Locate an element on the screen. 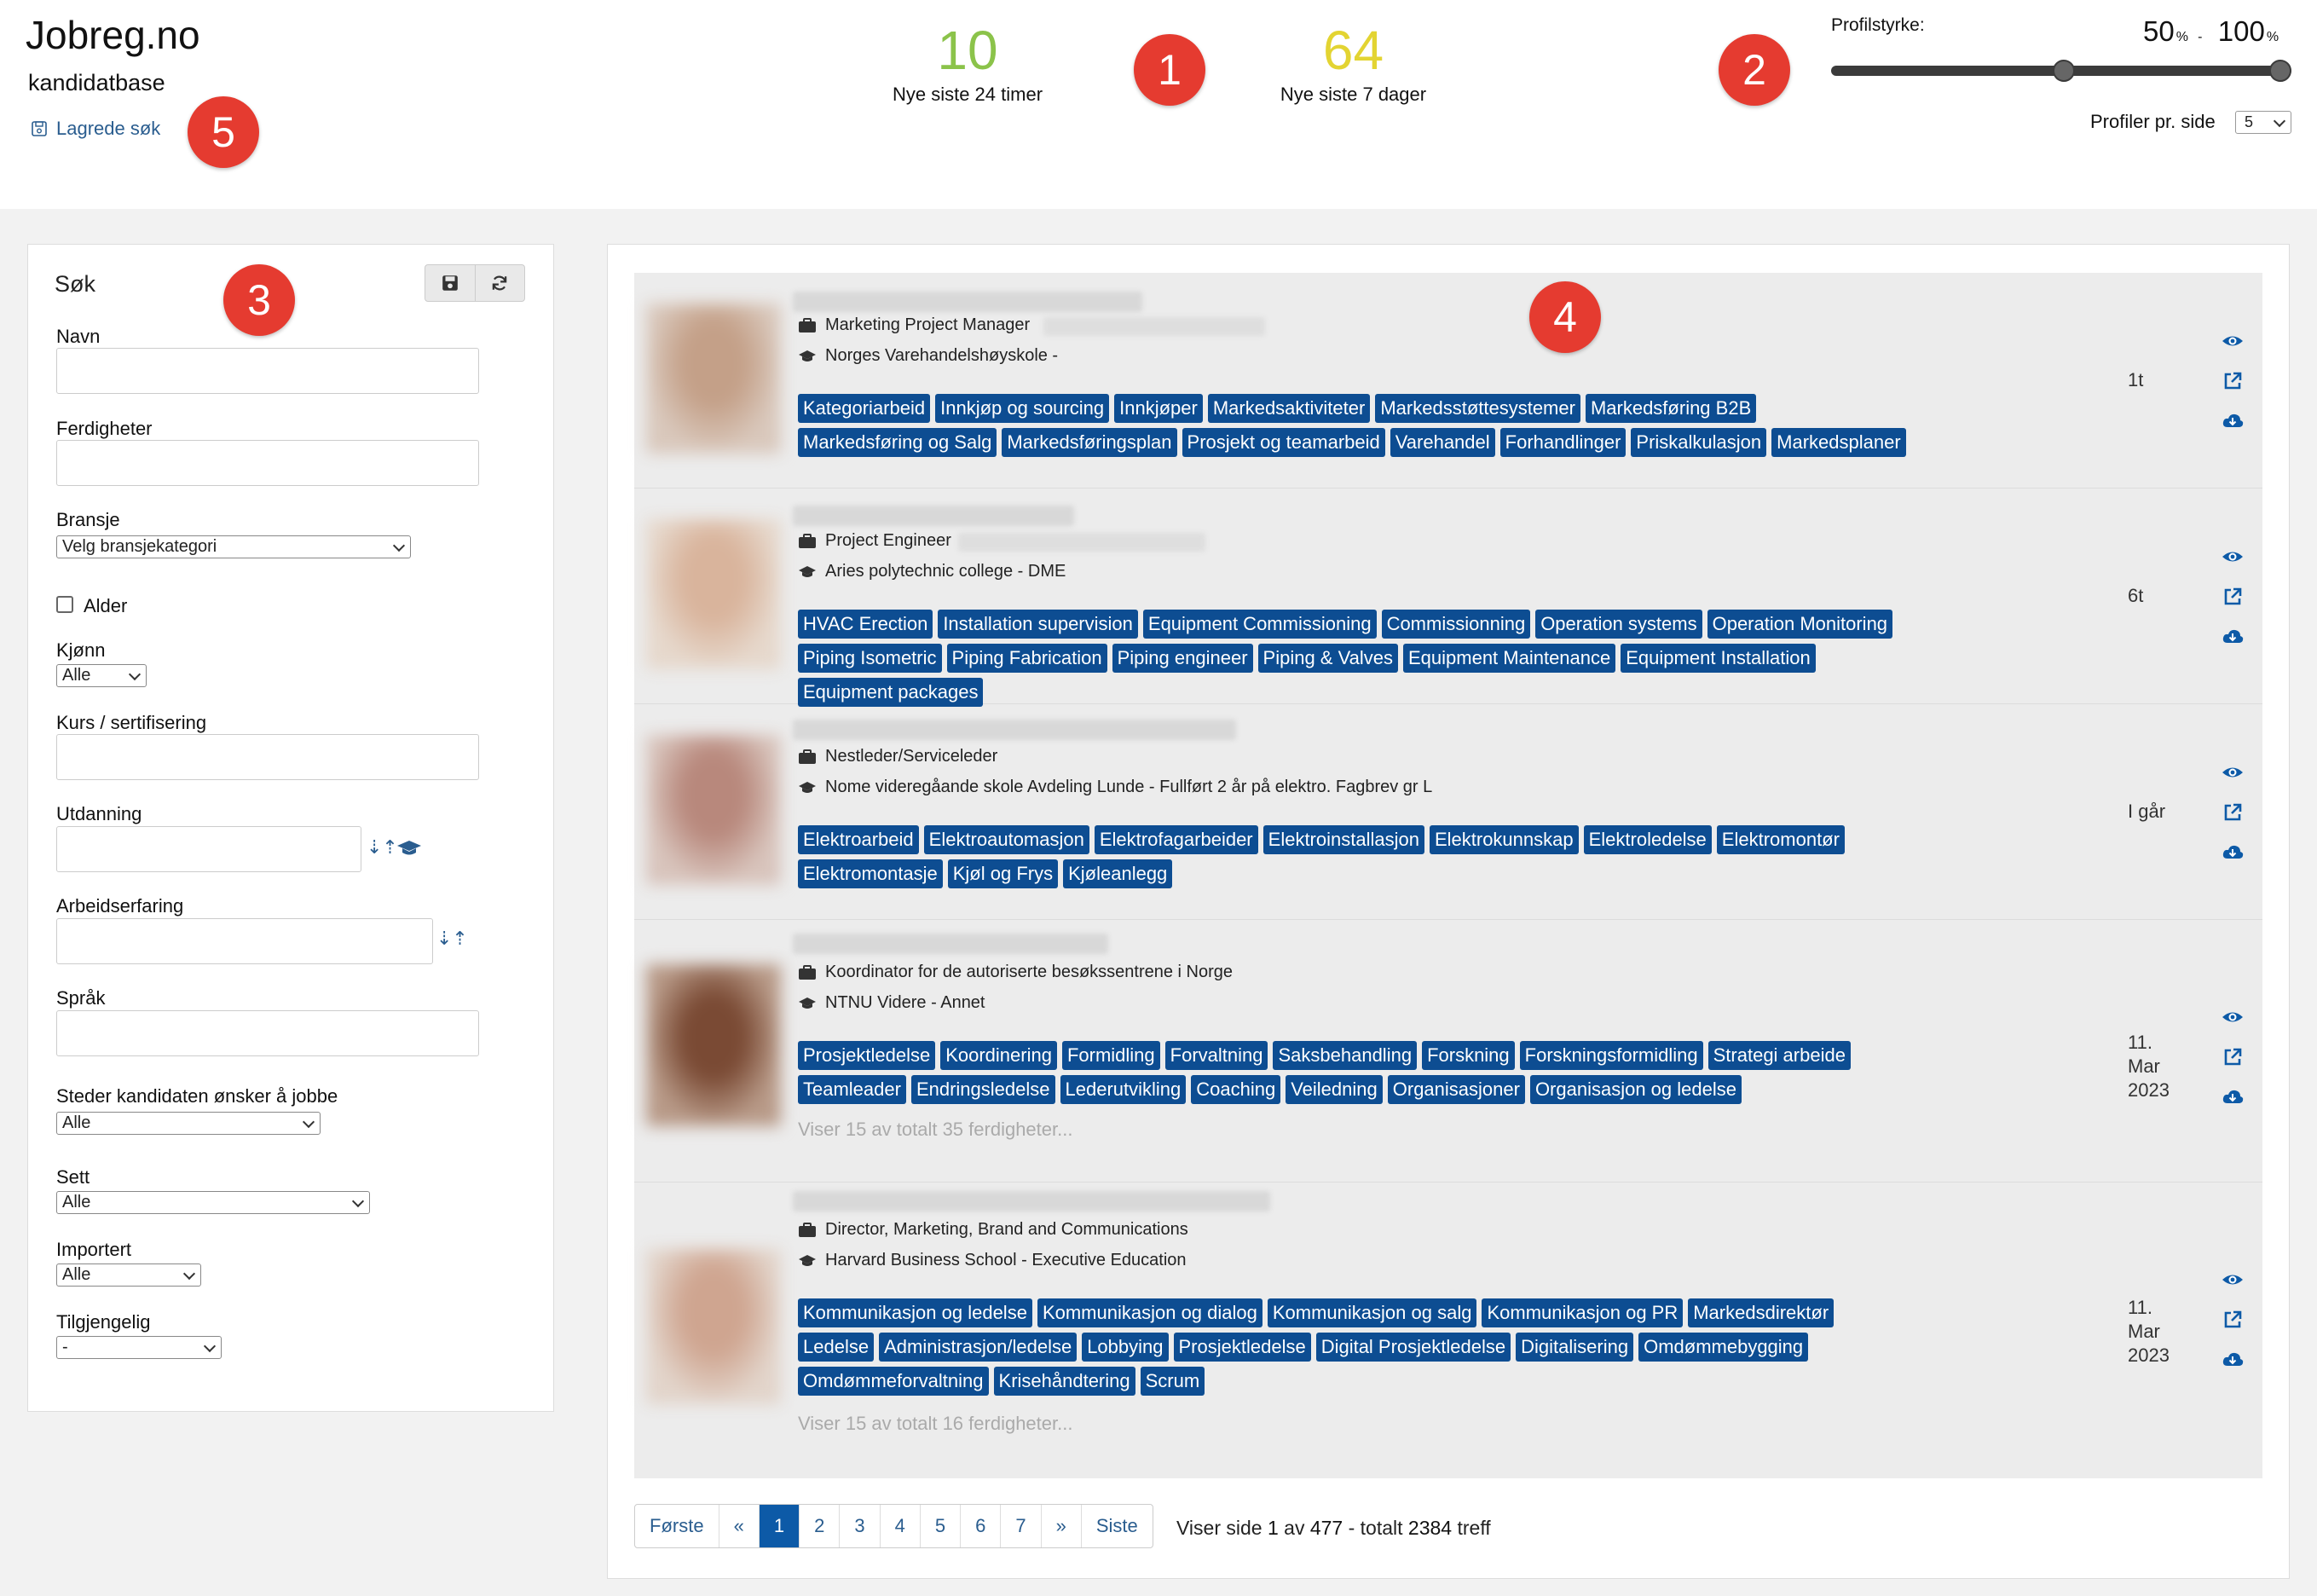 This screenshot has height=1596, width=2317. skill-tag: Organisasjoner is located at coordinates (1456, 1089).